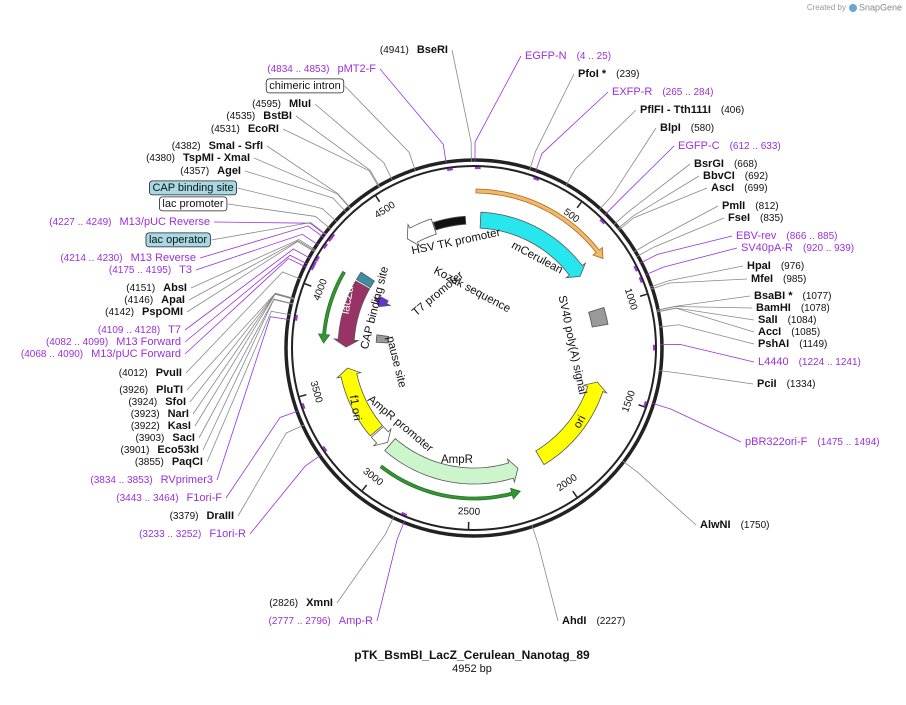 The height and width of the screenshot is (705, 906). Describe the element at coordinates (305, 86) in the screenshot. I see `feature-box-label: chimeric intron` at that location.